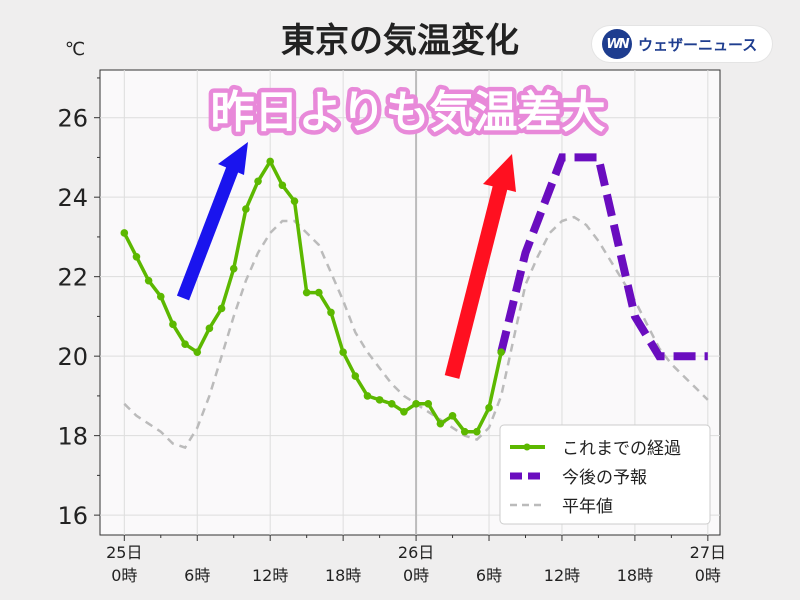 Image resolution: width=800 pixels, height=600 pixels. I want to click on chart-title: 東京の気温変化, so click(400, 41).